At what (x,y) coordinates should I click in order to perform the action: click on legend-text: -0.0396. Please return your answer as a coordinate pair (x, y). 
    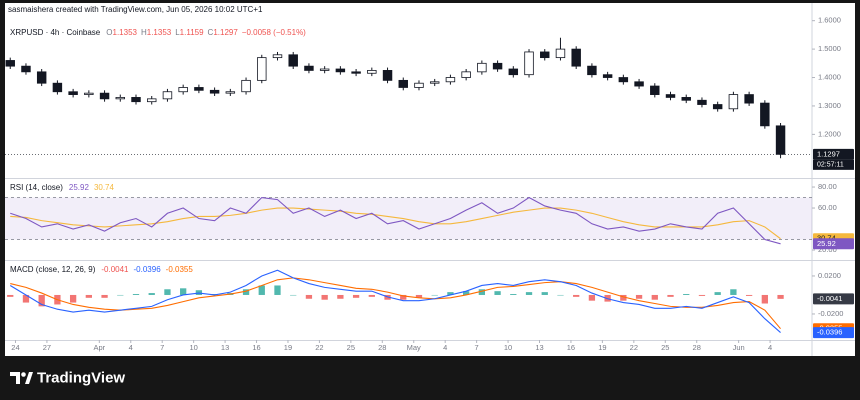
    Looking at the image, I should click on (148, 269).